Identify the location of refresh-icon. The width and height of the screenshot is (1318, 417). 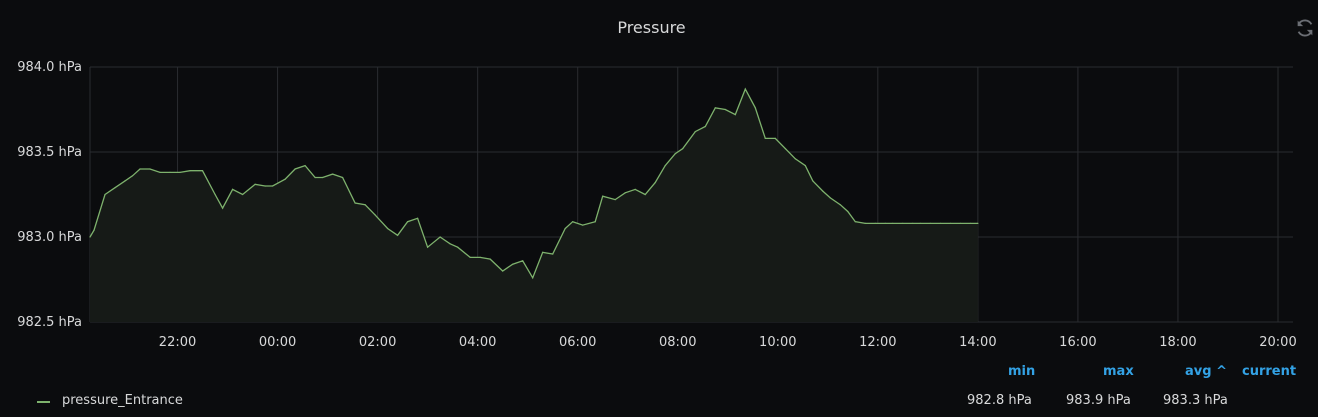
(1305, 28).